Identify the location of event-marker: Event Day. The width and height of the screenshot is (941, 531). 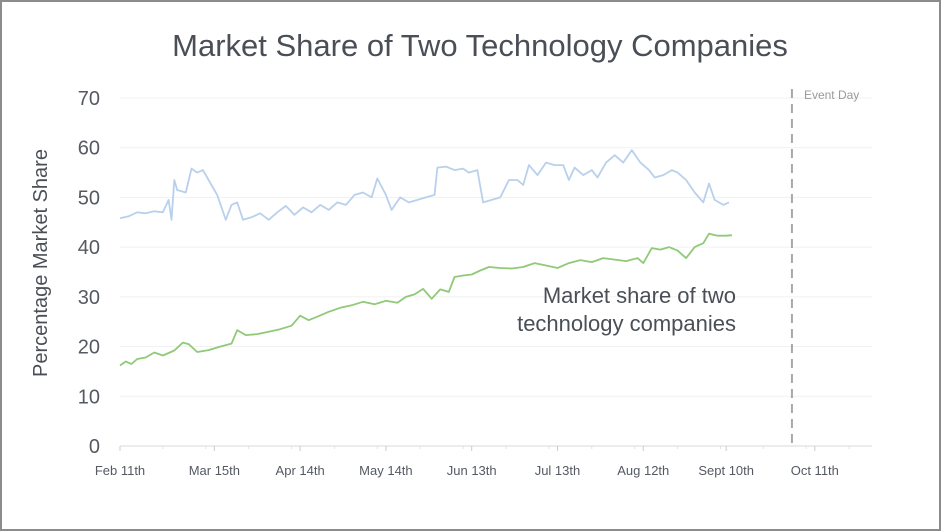
(825, 267).